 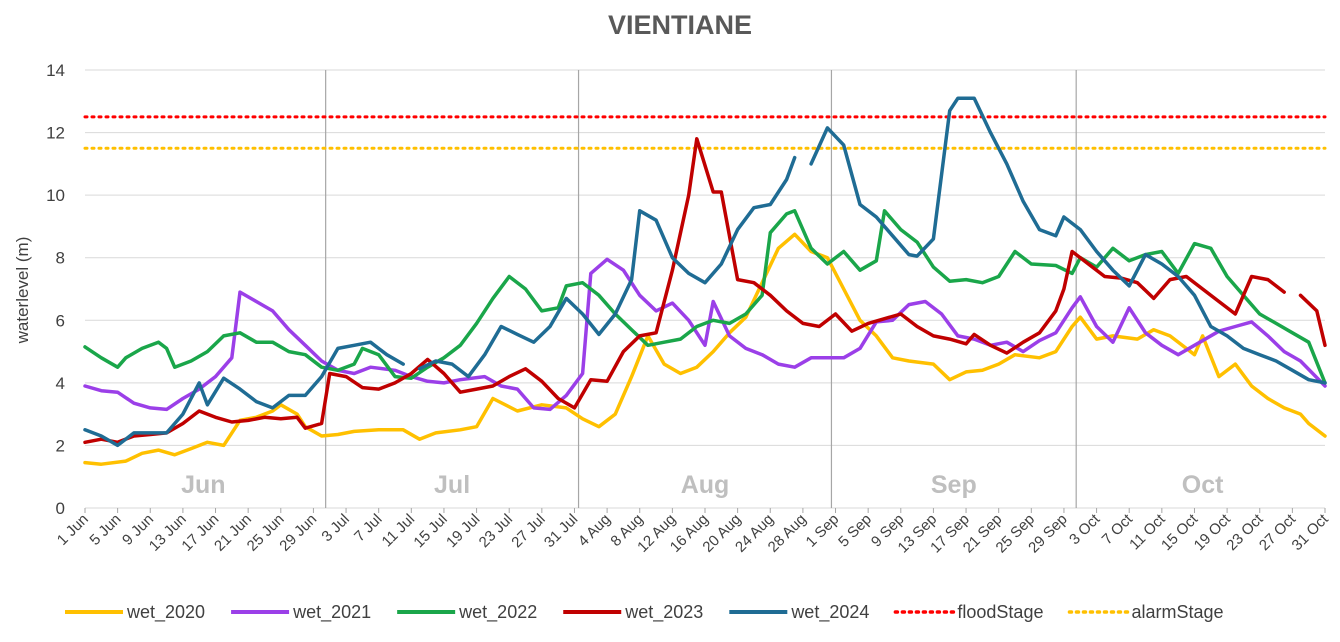 I want to click on chart-title: VIENTIANE, so click(x=680, y=25).